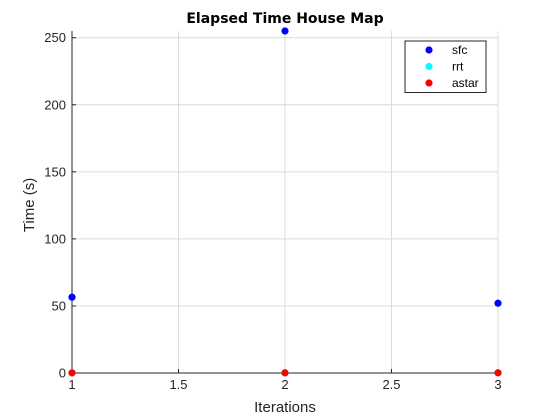 The height and width of the screenshot is (420, 550). Describe the element at coordinates (429, 66) in the screenshot. I see `legend-marker-rrt` at that location.